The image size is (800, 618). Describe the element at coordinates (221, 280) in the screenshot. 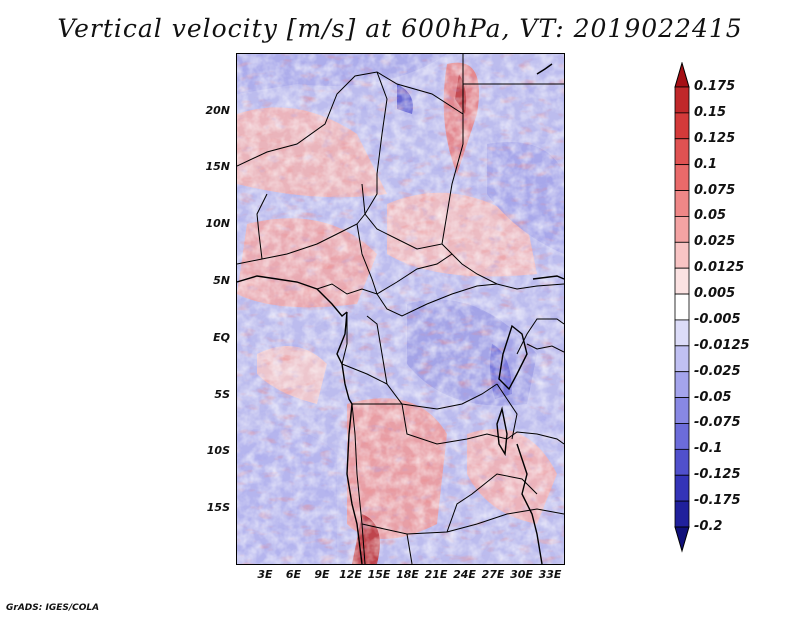

I see `lat-label: 5N` at that location.